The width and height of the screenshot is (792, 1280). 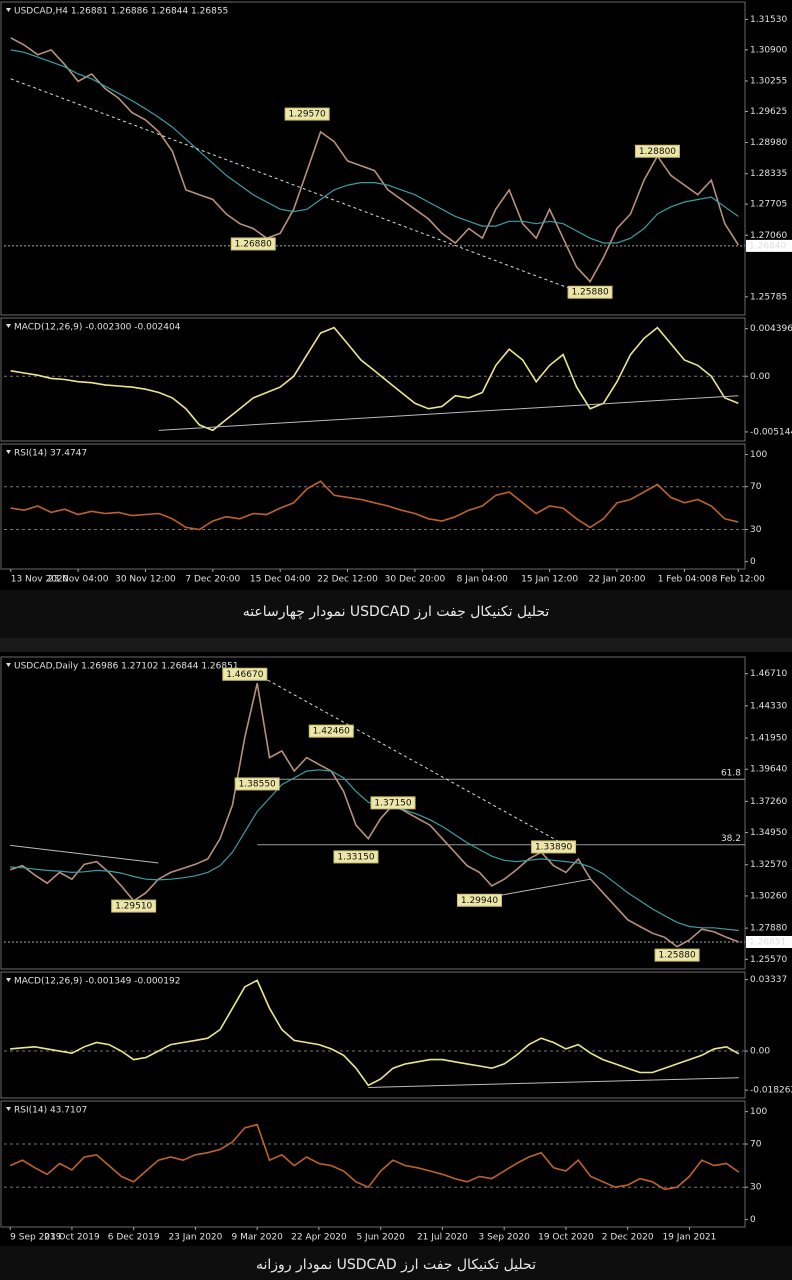 I want to click on price-tag, so click(x=769, y=245).